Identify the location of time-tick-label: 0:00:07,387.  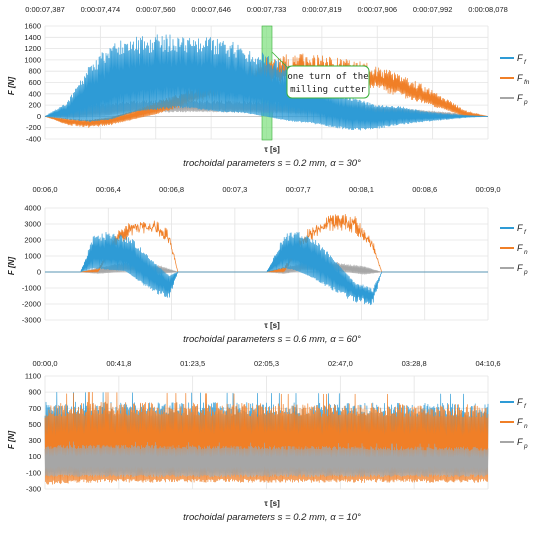
(45, 9).